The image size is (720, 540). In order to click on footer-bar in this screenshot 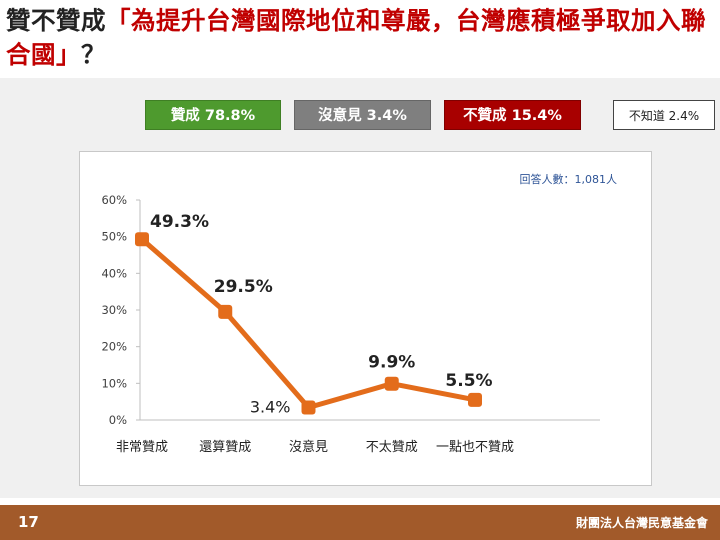, I will do `click(360, 522)`.